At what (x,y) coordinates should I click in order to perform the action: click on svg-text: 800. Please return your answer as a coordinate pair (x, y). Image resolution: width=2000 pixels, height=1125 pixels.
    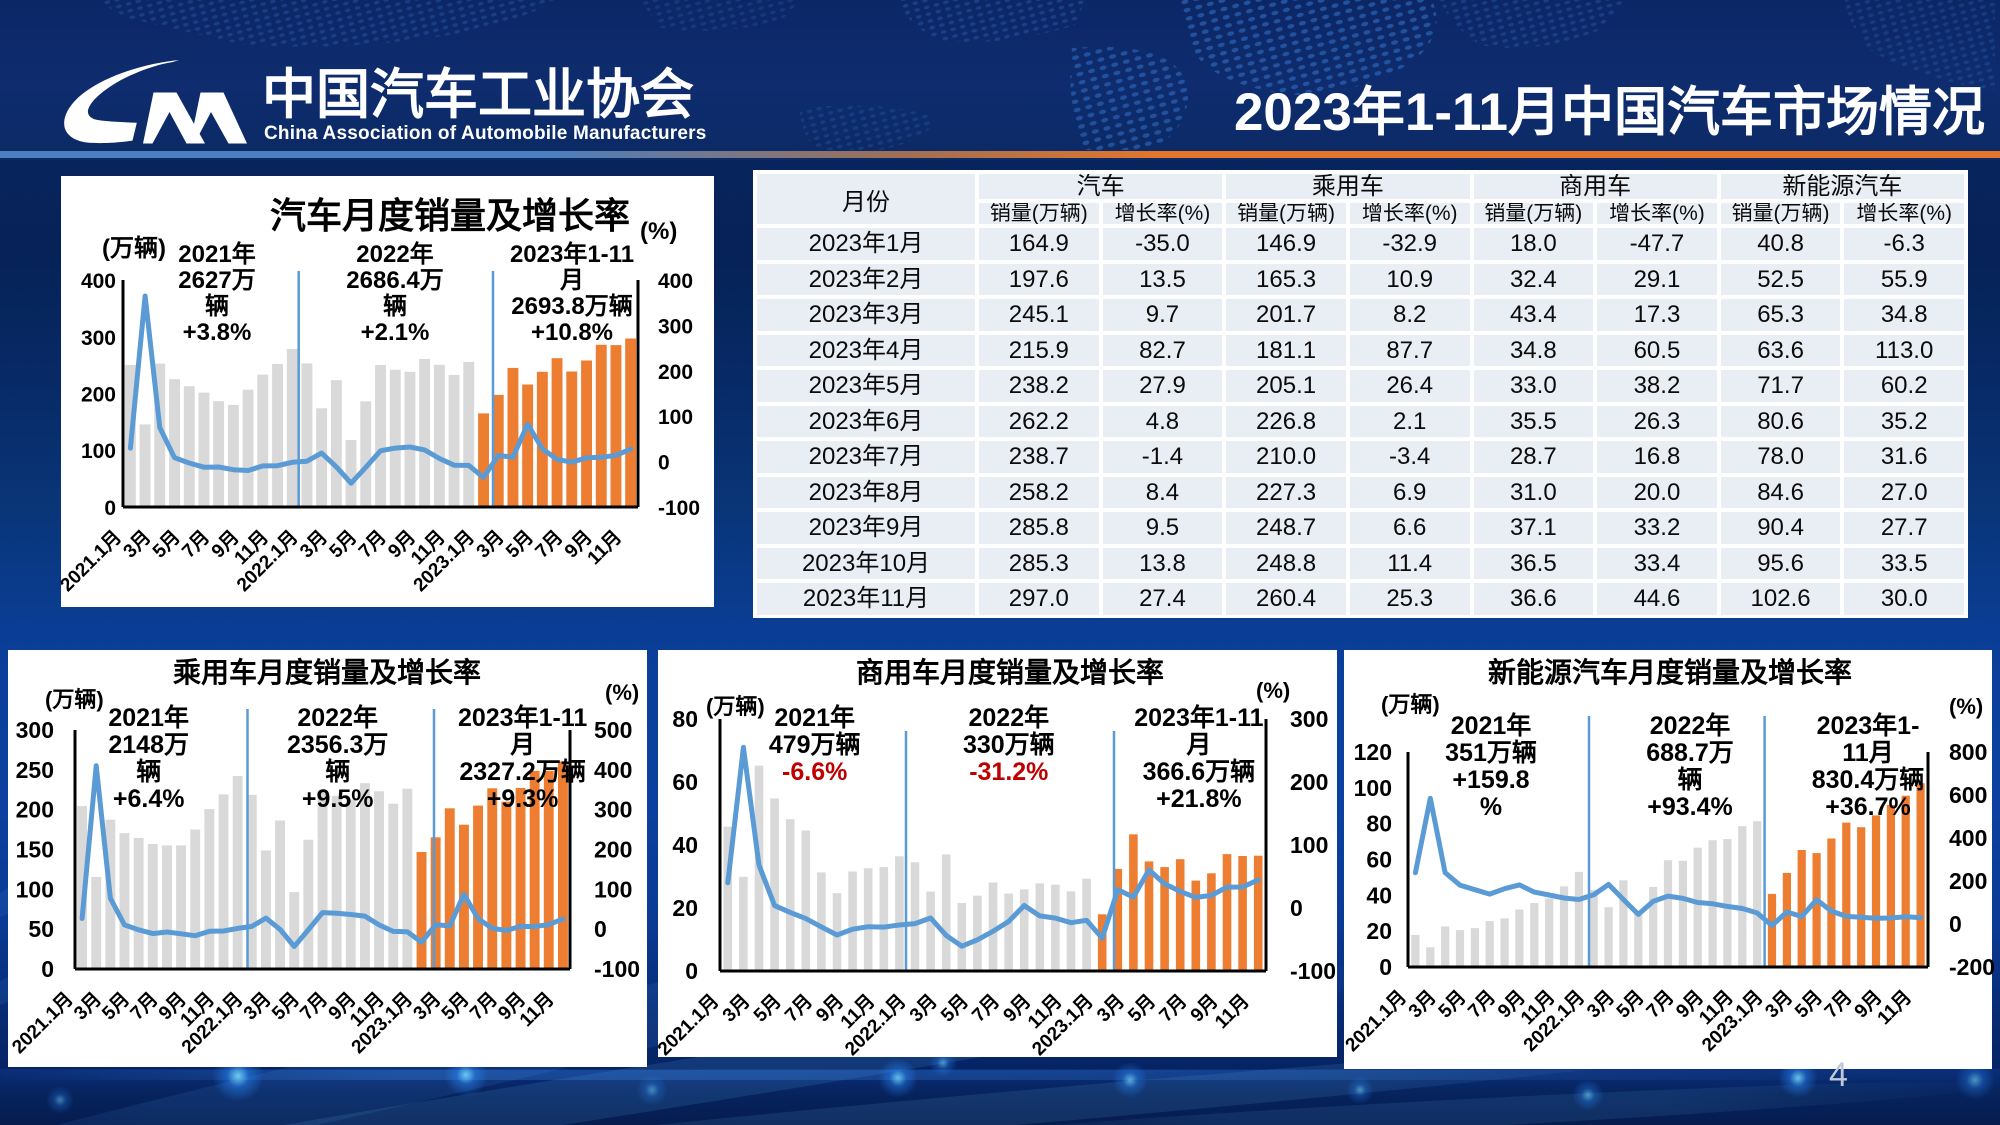
    Looking at the image, I should click on (1968, 752).